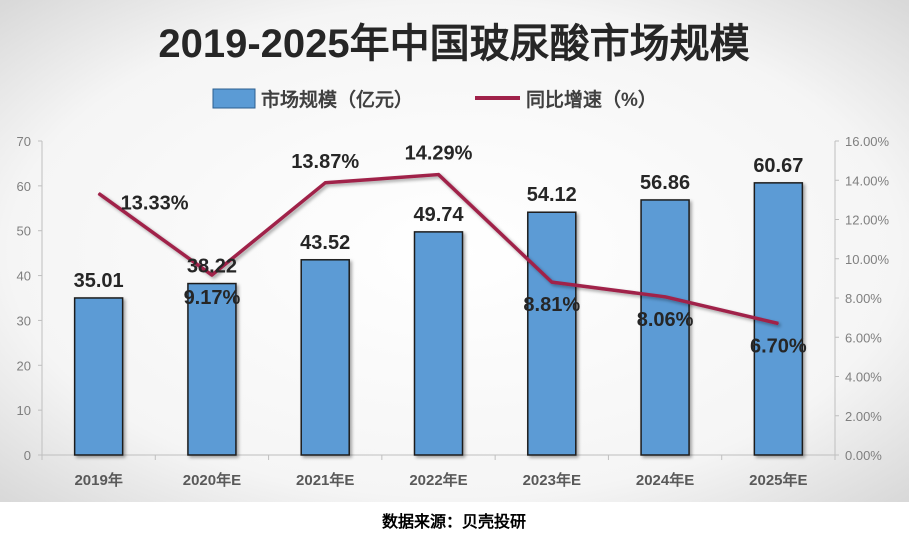  I want to click on bar-2024年E, so click(665, 327).